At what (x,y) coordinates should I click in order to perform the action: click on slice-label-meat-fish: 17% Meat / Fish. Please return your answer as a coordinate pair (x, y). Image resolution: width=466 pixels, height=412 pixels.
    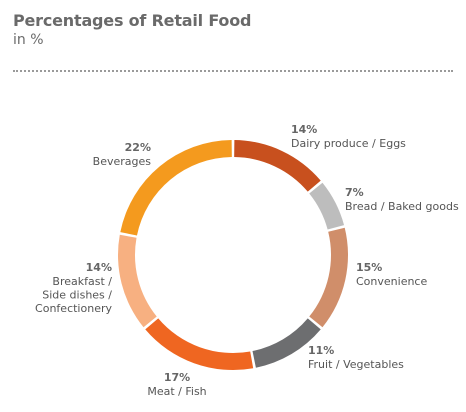
    Looking at the image, I should click on (176, 384).